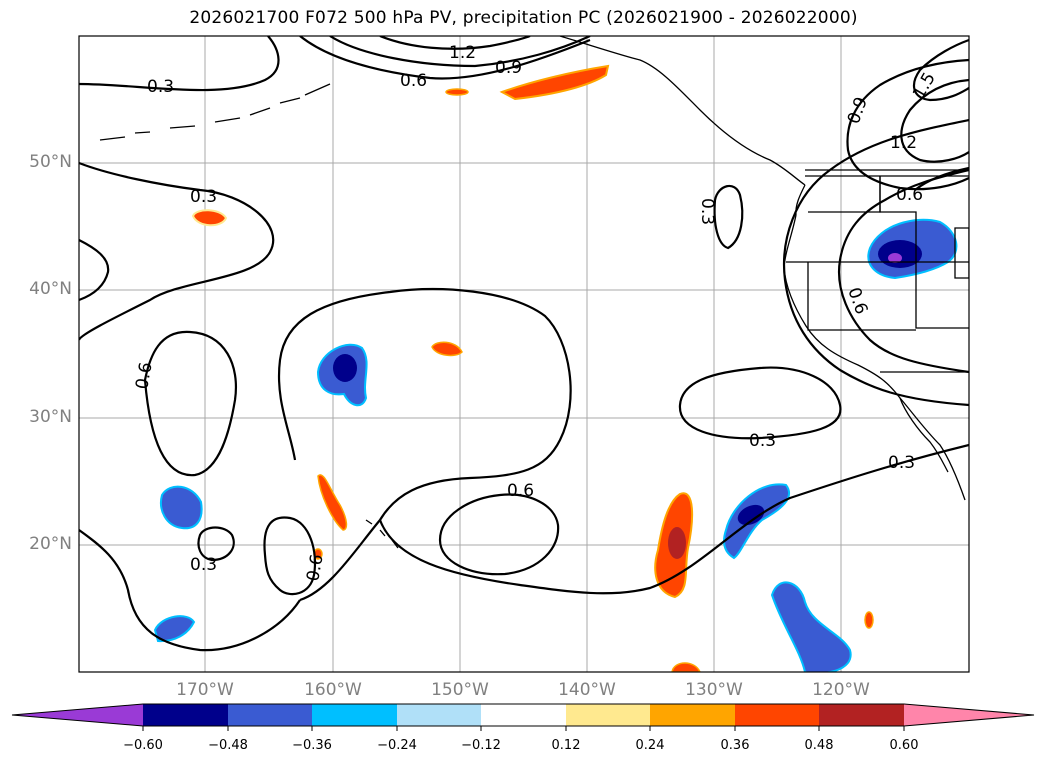 The width and height of the screenshot is (1047, 765). What do you see at coordinates (216, 544) in the screenshot?
I see `contour-0.6-small-2` at bounding box center [216, 544].